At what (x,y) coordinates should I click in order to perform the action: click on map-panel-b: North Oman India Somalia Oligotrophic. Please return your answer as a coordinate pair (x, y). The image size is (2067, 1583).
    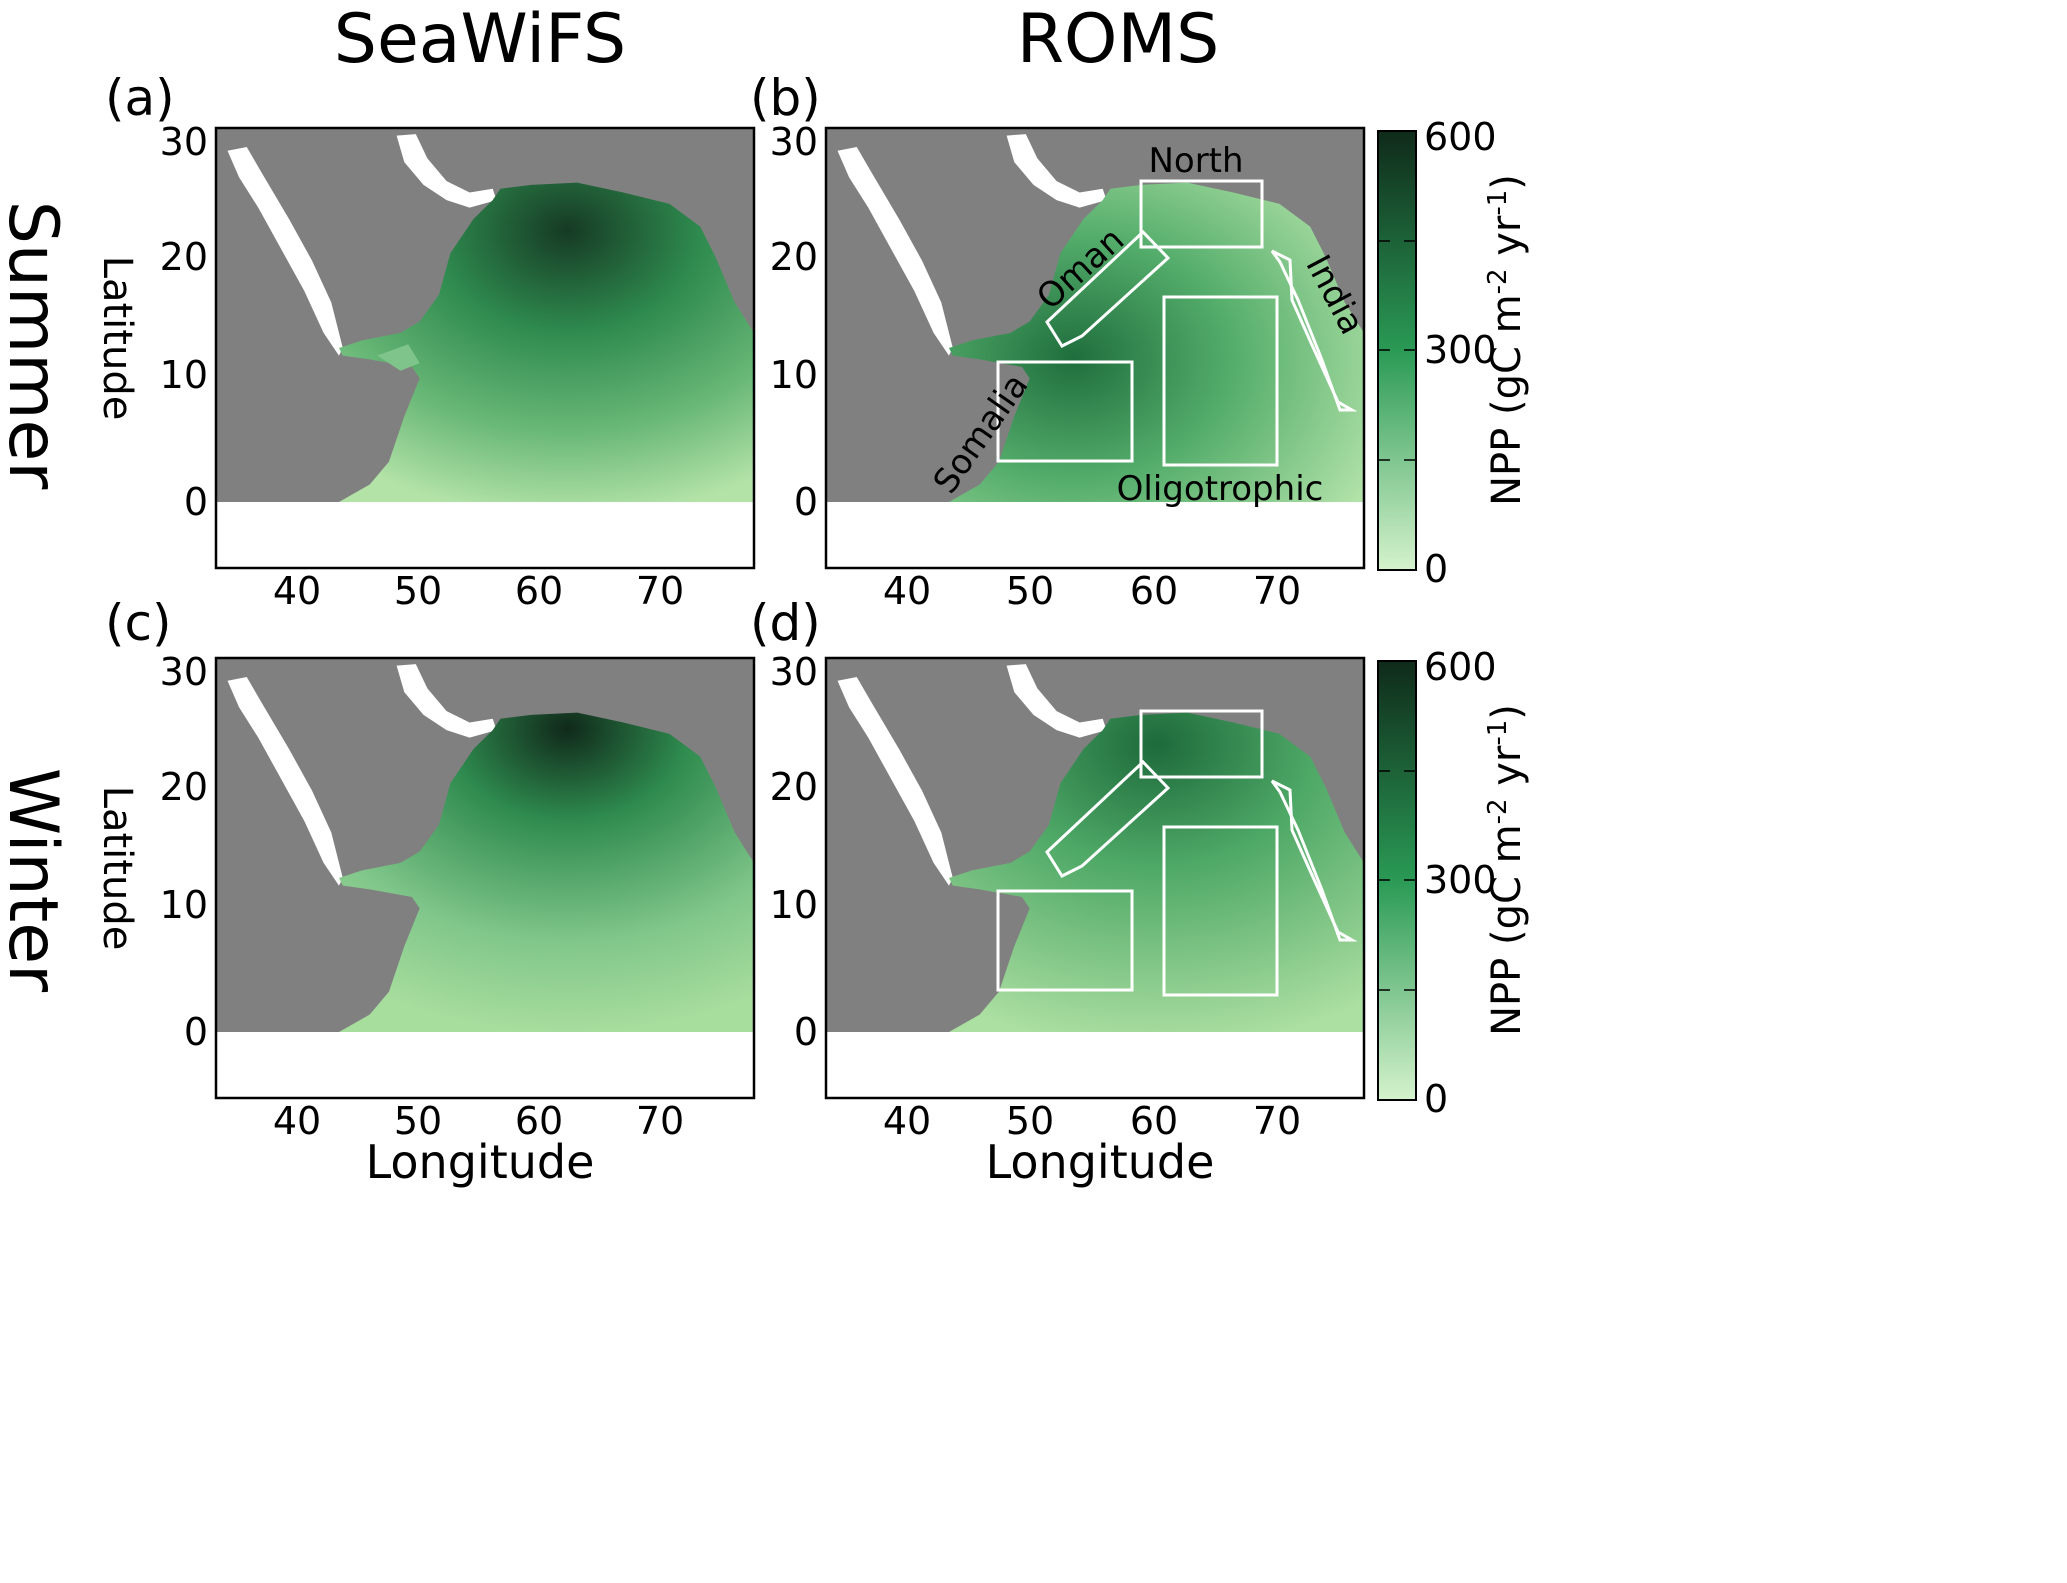
    Looking at the image, I should click on (1098, 348).